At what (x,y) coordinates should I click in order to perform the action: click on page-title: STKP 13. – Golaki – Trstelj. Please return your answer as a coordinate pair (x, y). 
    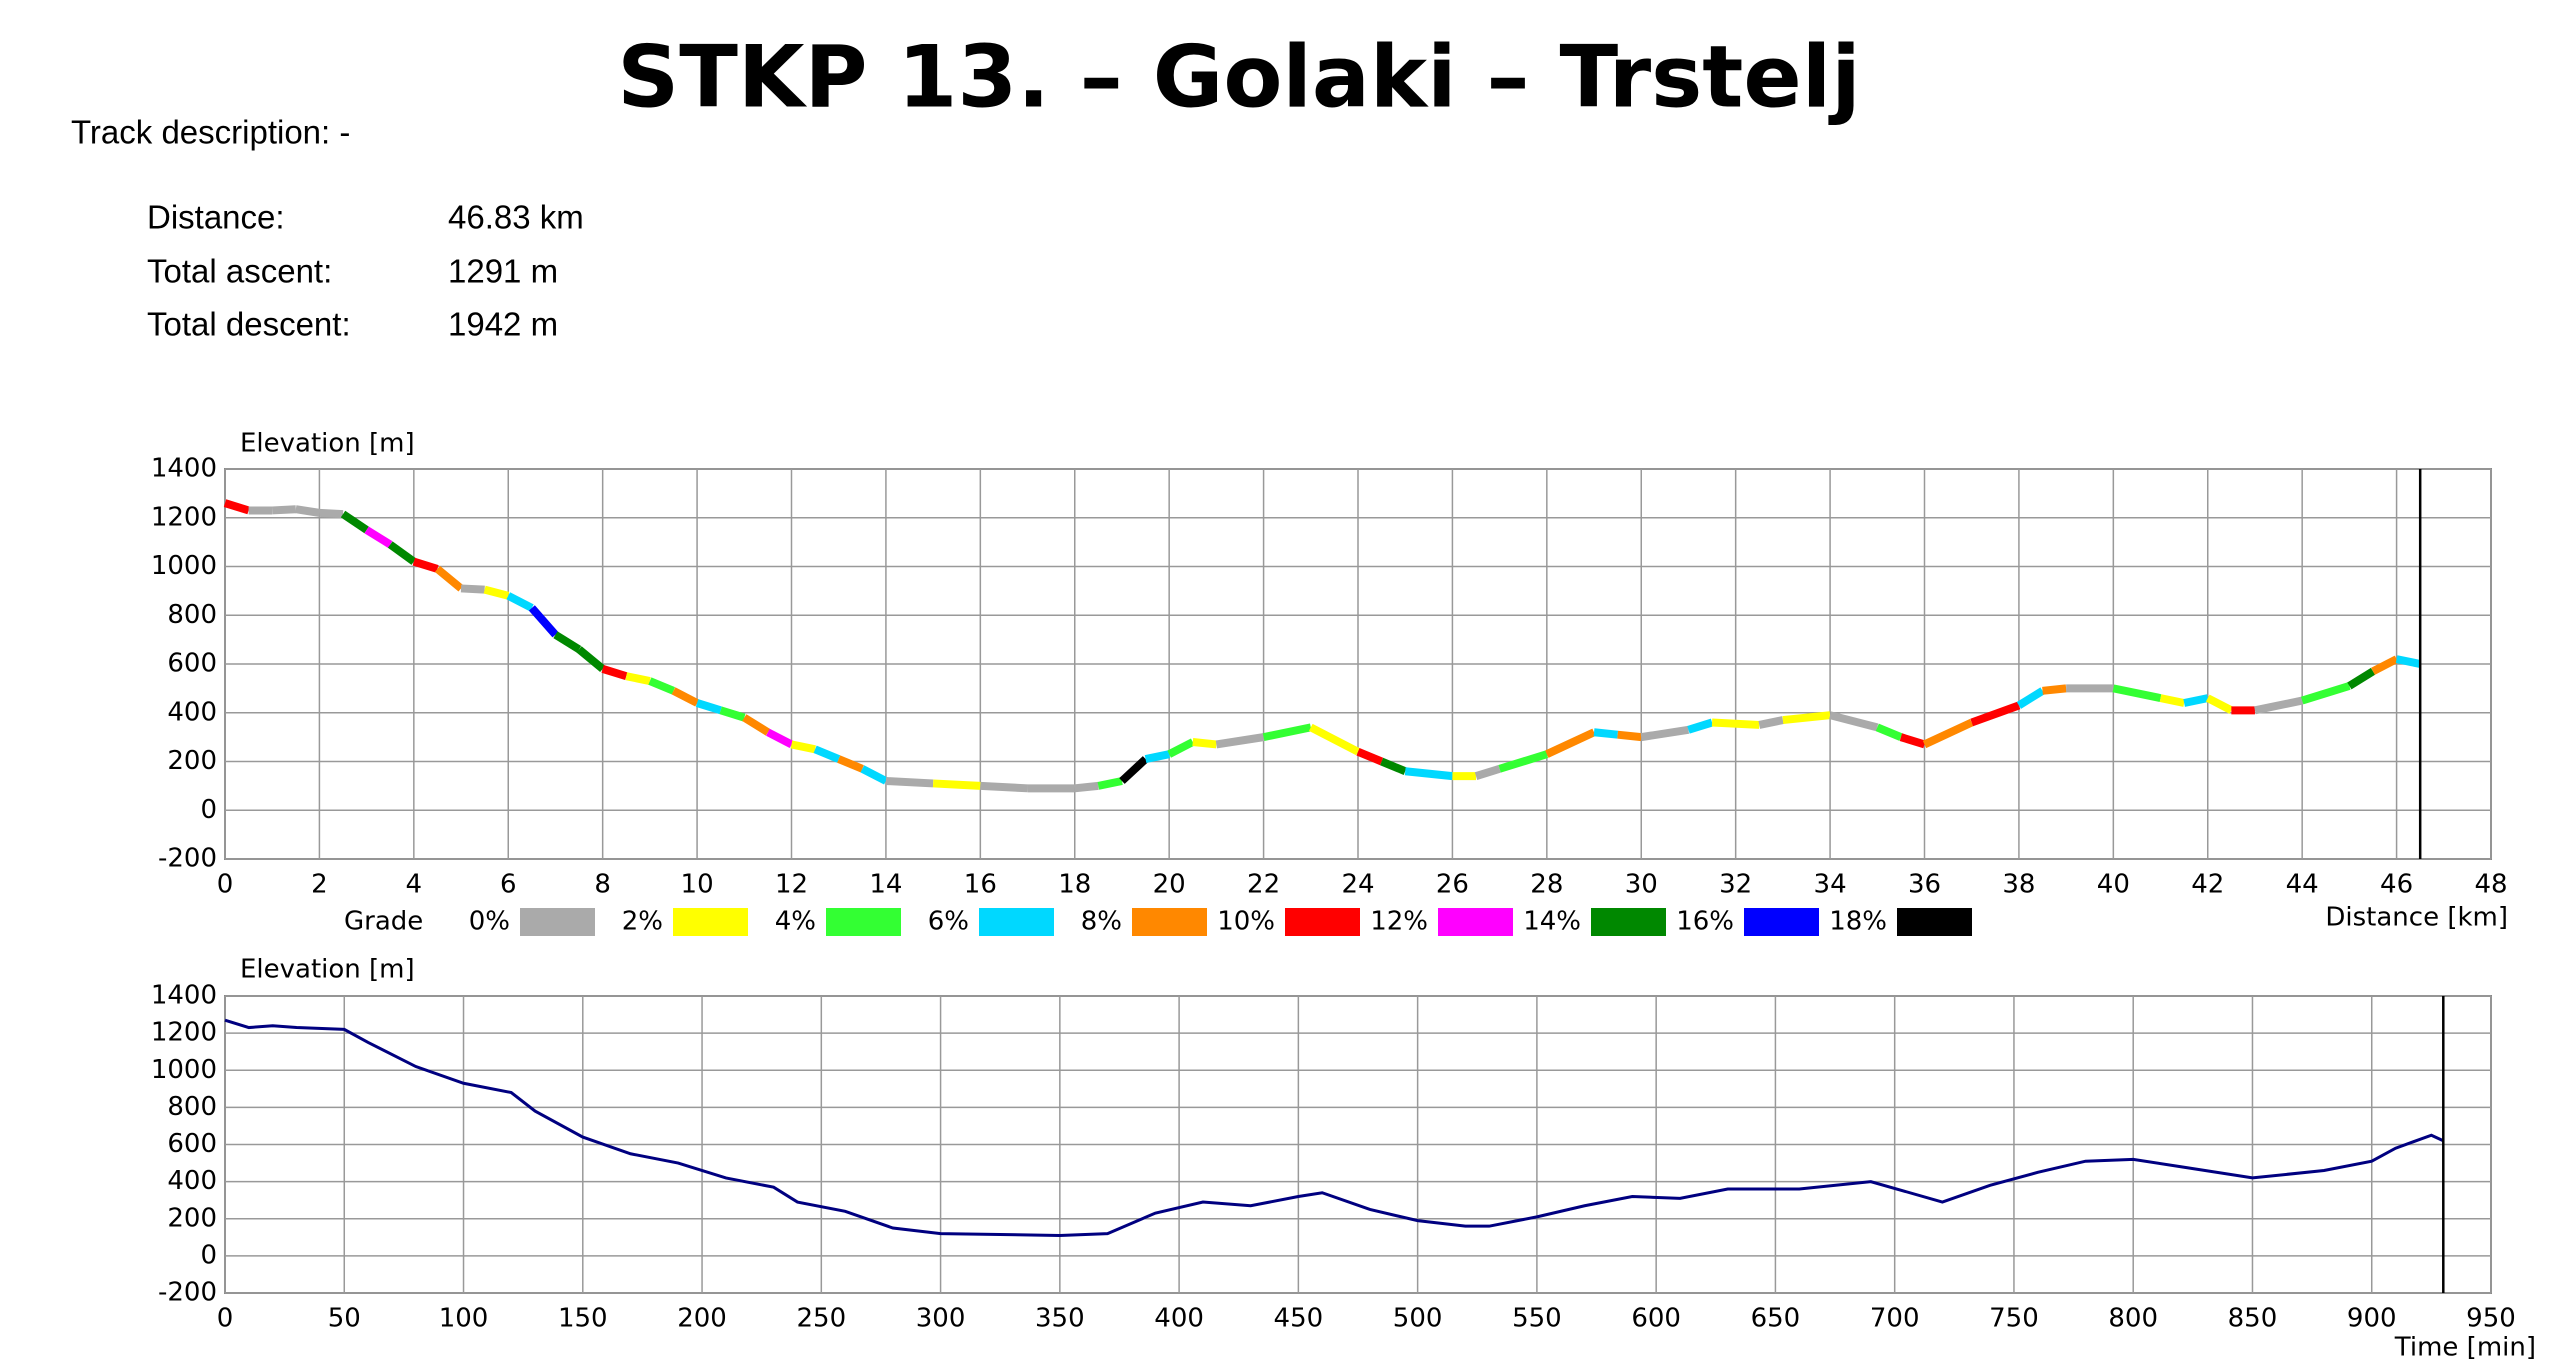
    Looking at the image, I should click on (1238, 77).